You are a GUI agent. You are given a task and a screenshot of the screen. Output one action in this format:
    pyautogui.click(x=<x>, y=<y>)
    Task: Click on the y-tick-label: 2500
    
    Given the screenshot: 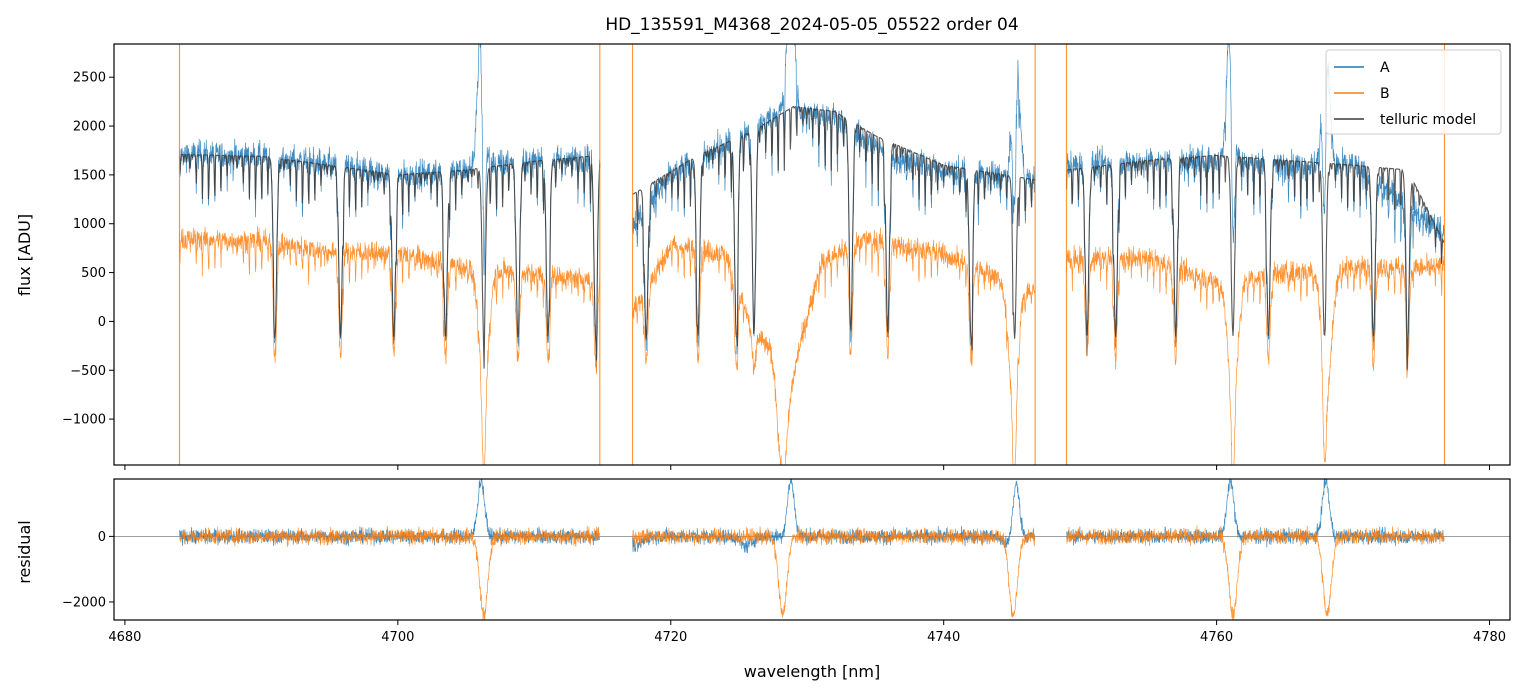 What is the action you would take?
    pyautogui.click(x=89, y=78)
    